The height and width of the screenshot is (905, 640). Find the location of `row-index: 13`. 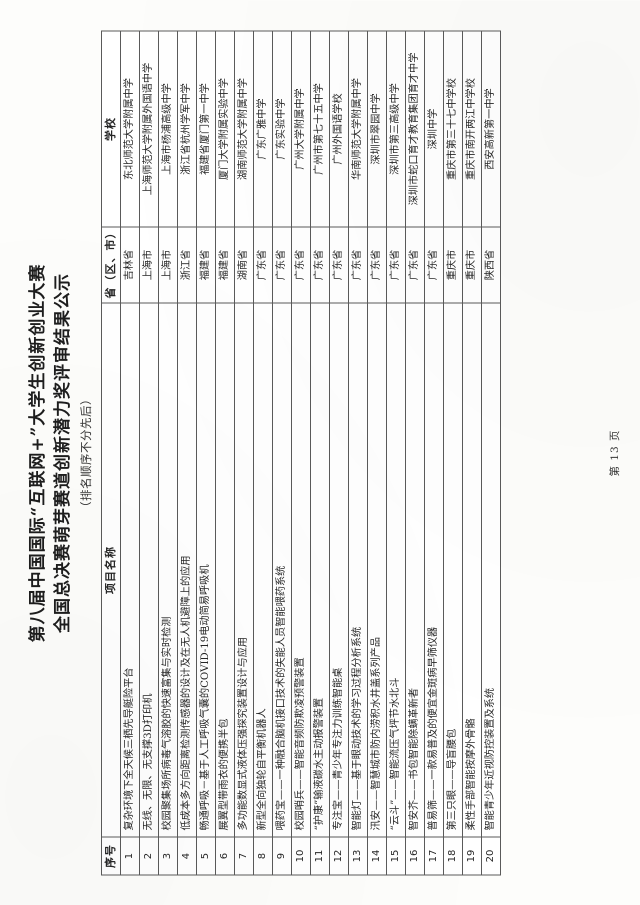

row-index: 13 is located at coordinates (358, 855).